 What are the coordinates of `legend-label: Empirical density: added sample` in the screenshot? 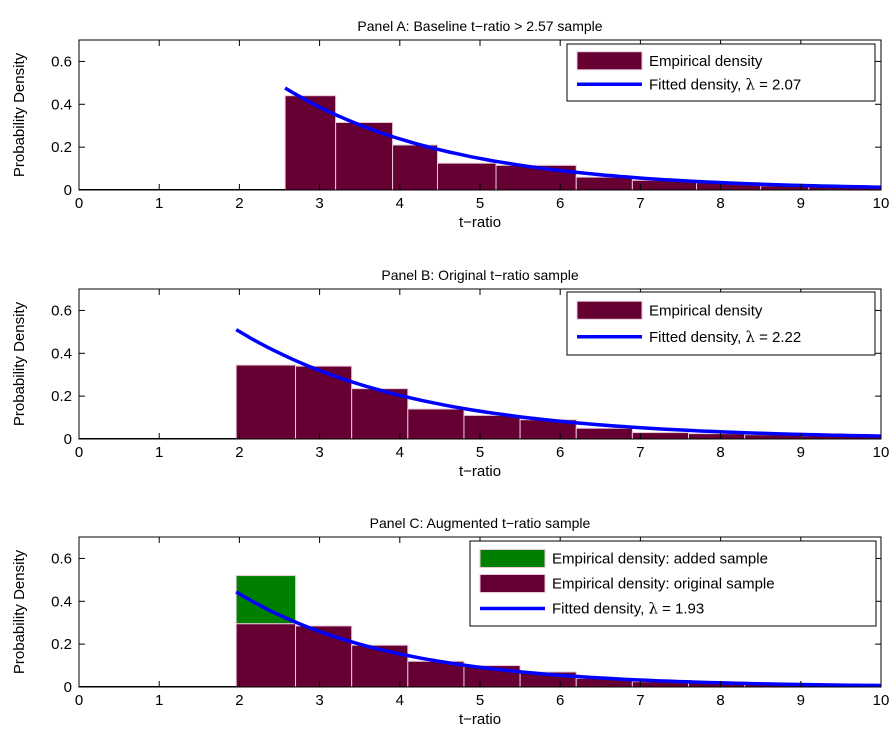 It's located at (660, 559).